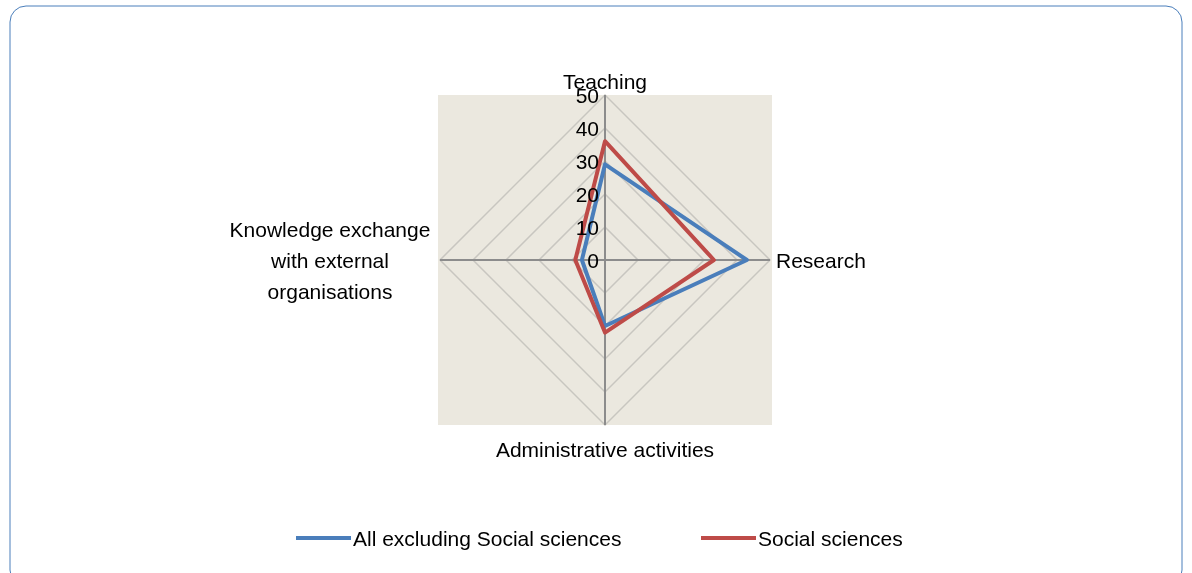 This screenshot has width=1192, height=573. Describe the element at coordinates (330, 260) in the screenshot. I see `spoke-label: Knowledge exchange with external organisations` at that location.